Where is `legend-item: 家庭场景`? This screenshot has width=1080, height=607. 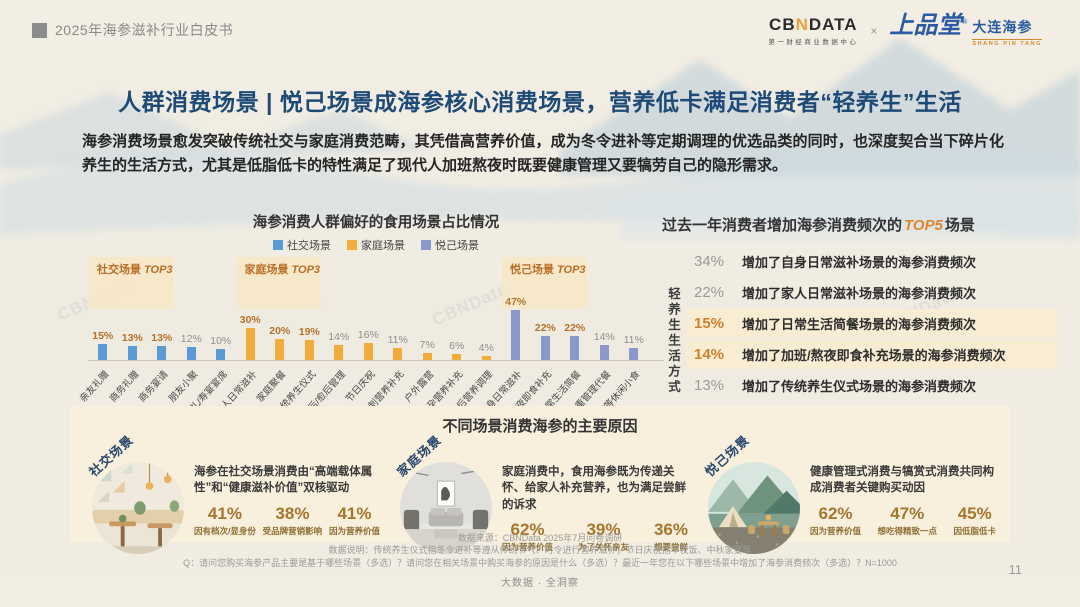
legend-item: 家庭场景 is located at coordinates (376, 245).